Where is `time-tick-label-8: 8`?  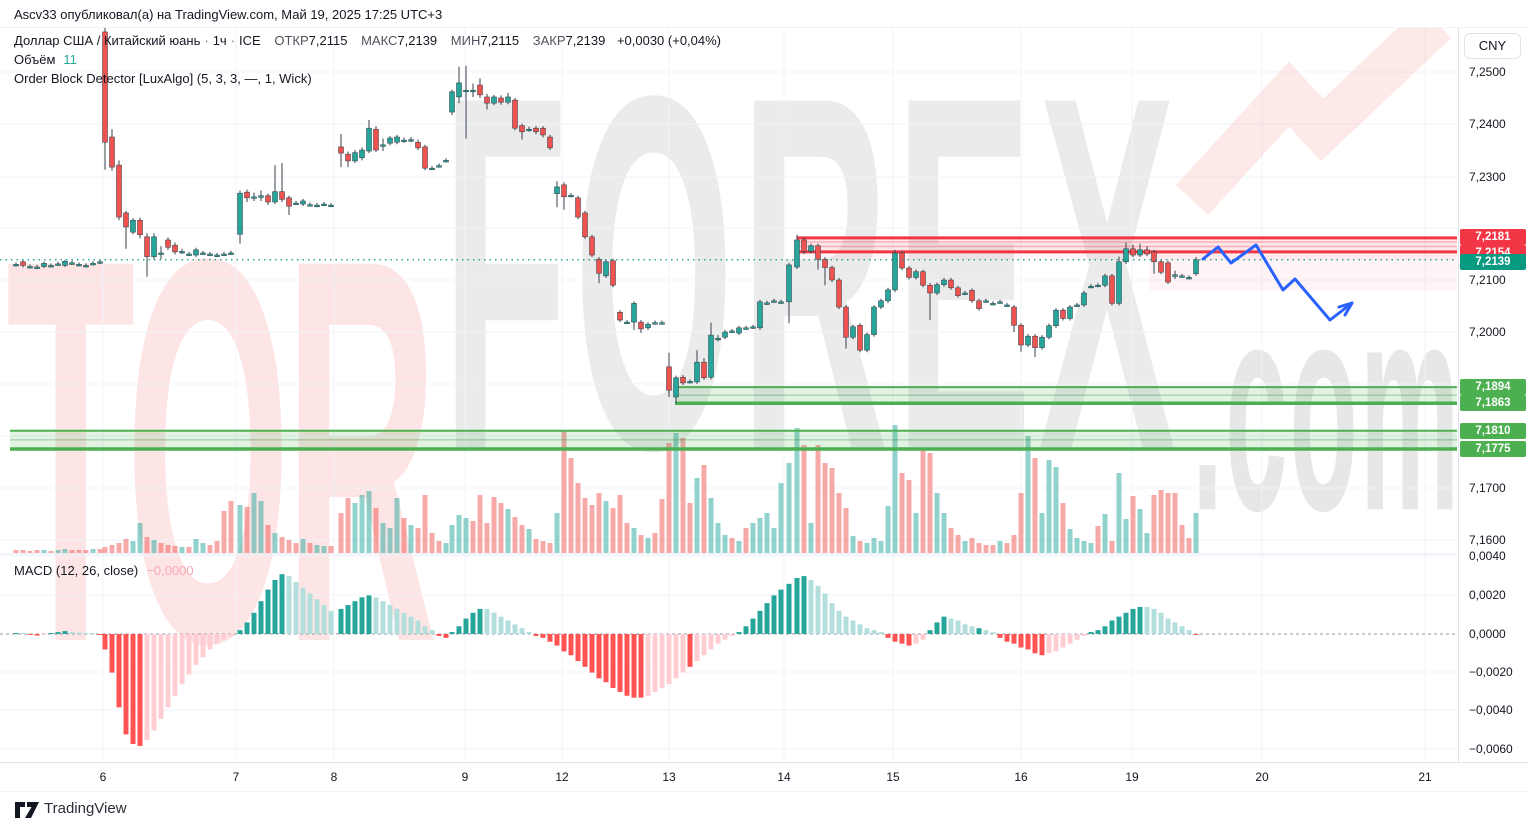
time-tick-label-8: 8 is located at coordinates (334, 777).